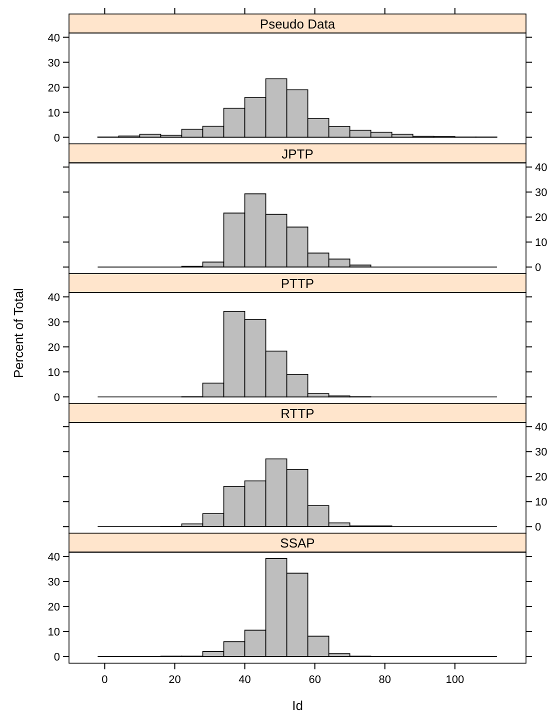 The height and width of the screenshot is (726, 557). Describe the element at coordinates (297, 543) in the screenshot. I see `chart-title: SSAP` at that location.